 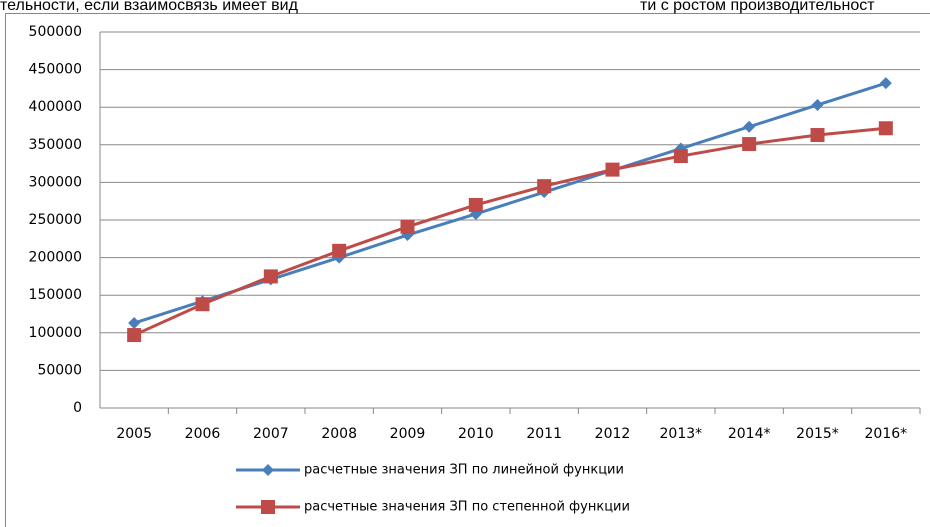 I want to click on x-tick-label: 2010, so click(x=476, y=434).